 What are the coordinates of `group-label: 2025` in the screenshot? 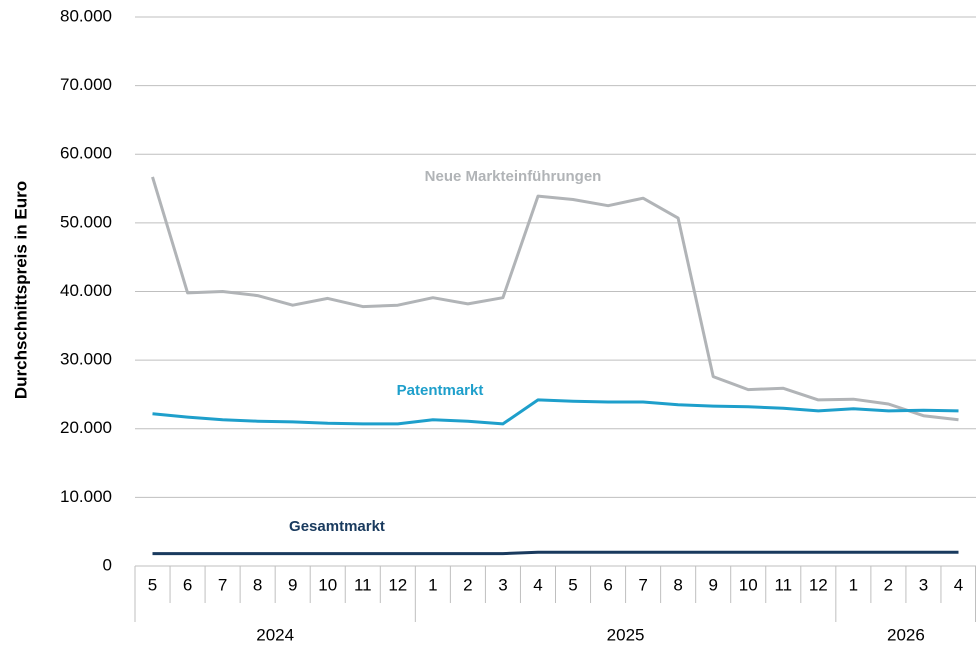 It's located at (626, 634).